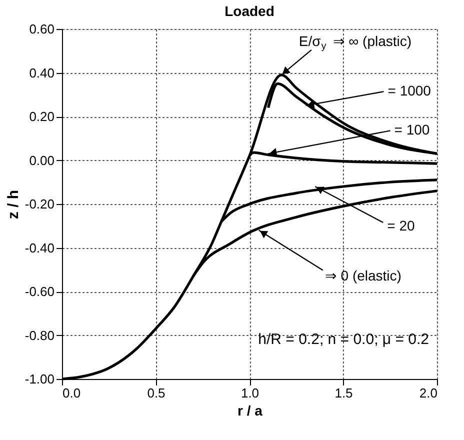 The height and width of the screenshot is (440, 464). I want to click on y-tick-label: 0.20, so click(41, 116).